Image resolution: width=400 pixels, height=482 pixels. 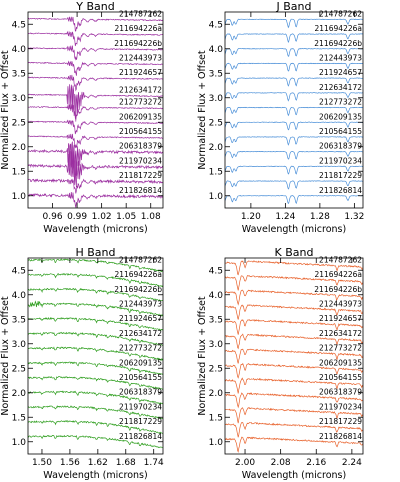 I want to click on x-tick-label: 1.50, so click(x=42, y=463).